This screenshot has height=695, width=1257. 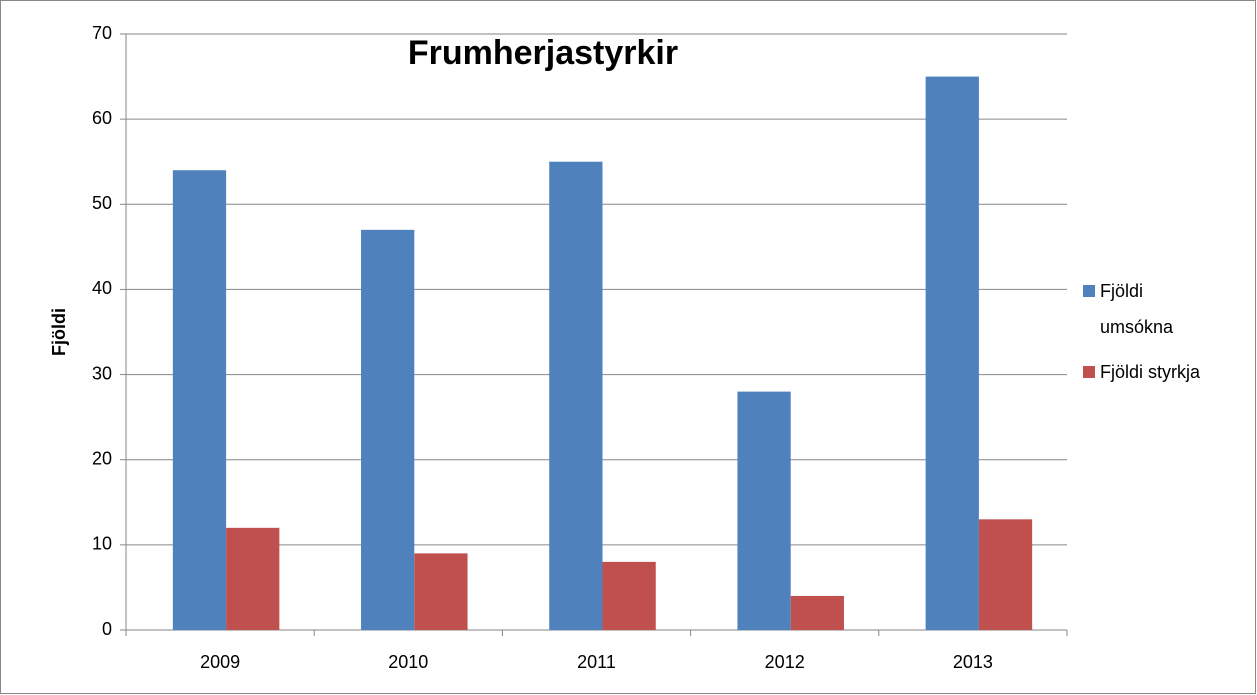 What do you see at coordinates (102, 118) in the screenshot?
I see `y-tick-label: 60` at bounding box center [102, 118].